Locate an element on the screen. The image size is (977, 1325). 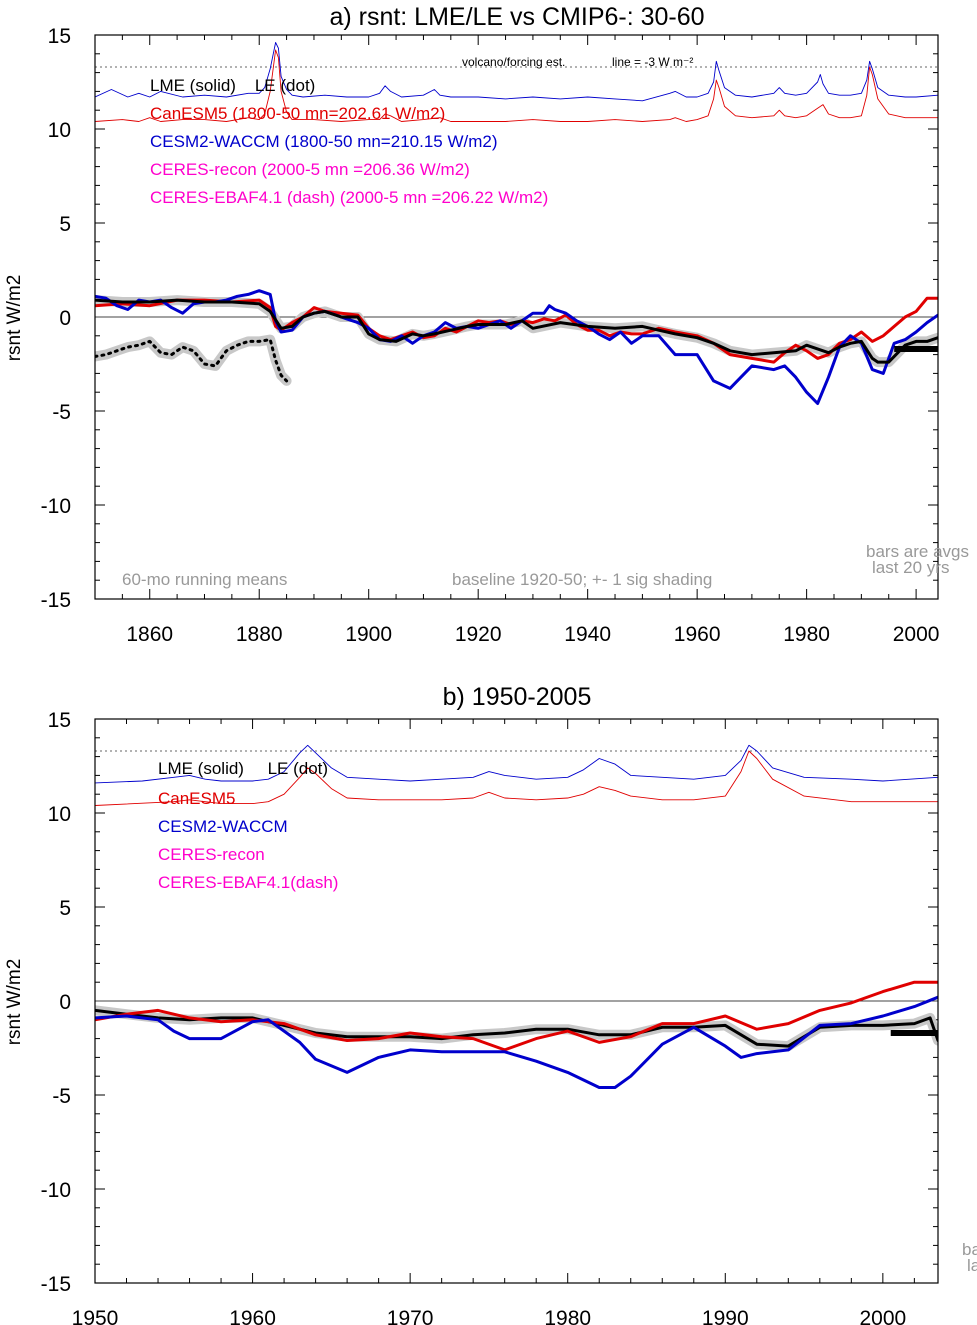
panel-a-xtick-label: 1860 is located at coordinates (149, 634).